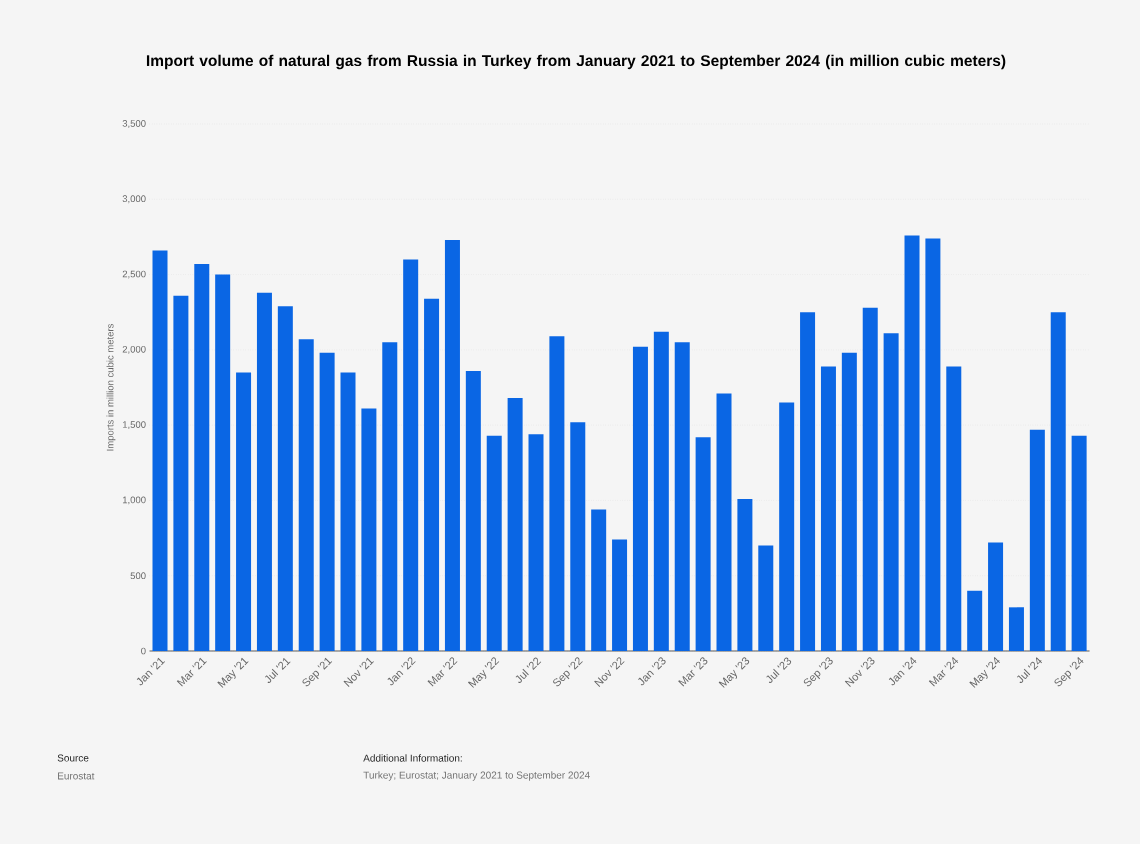  I want to click on x-tick-label: Sep '22, so click(568, 672).